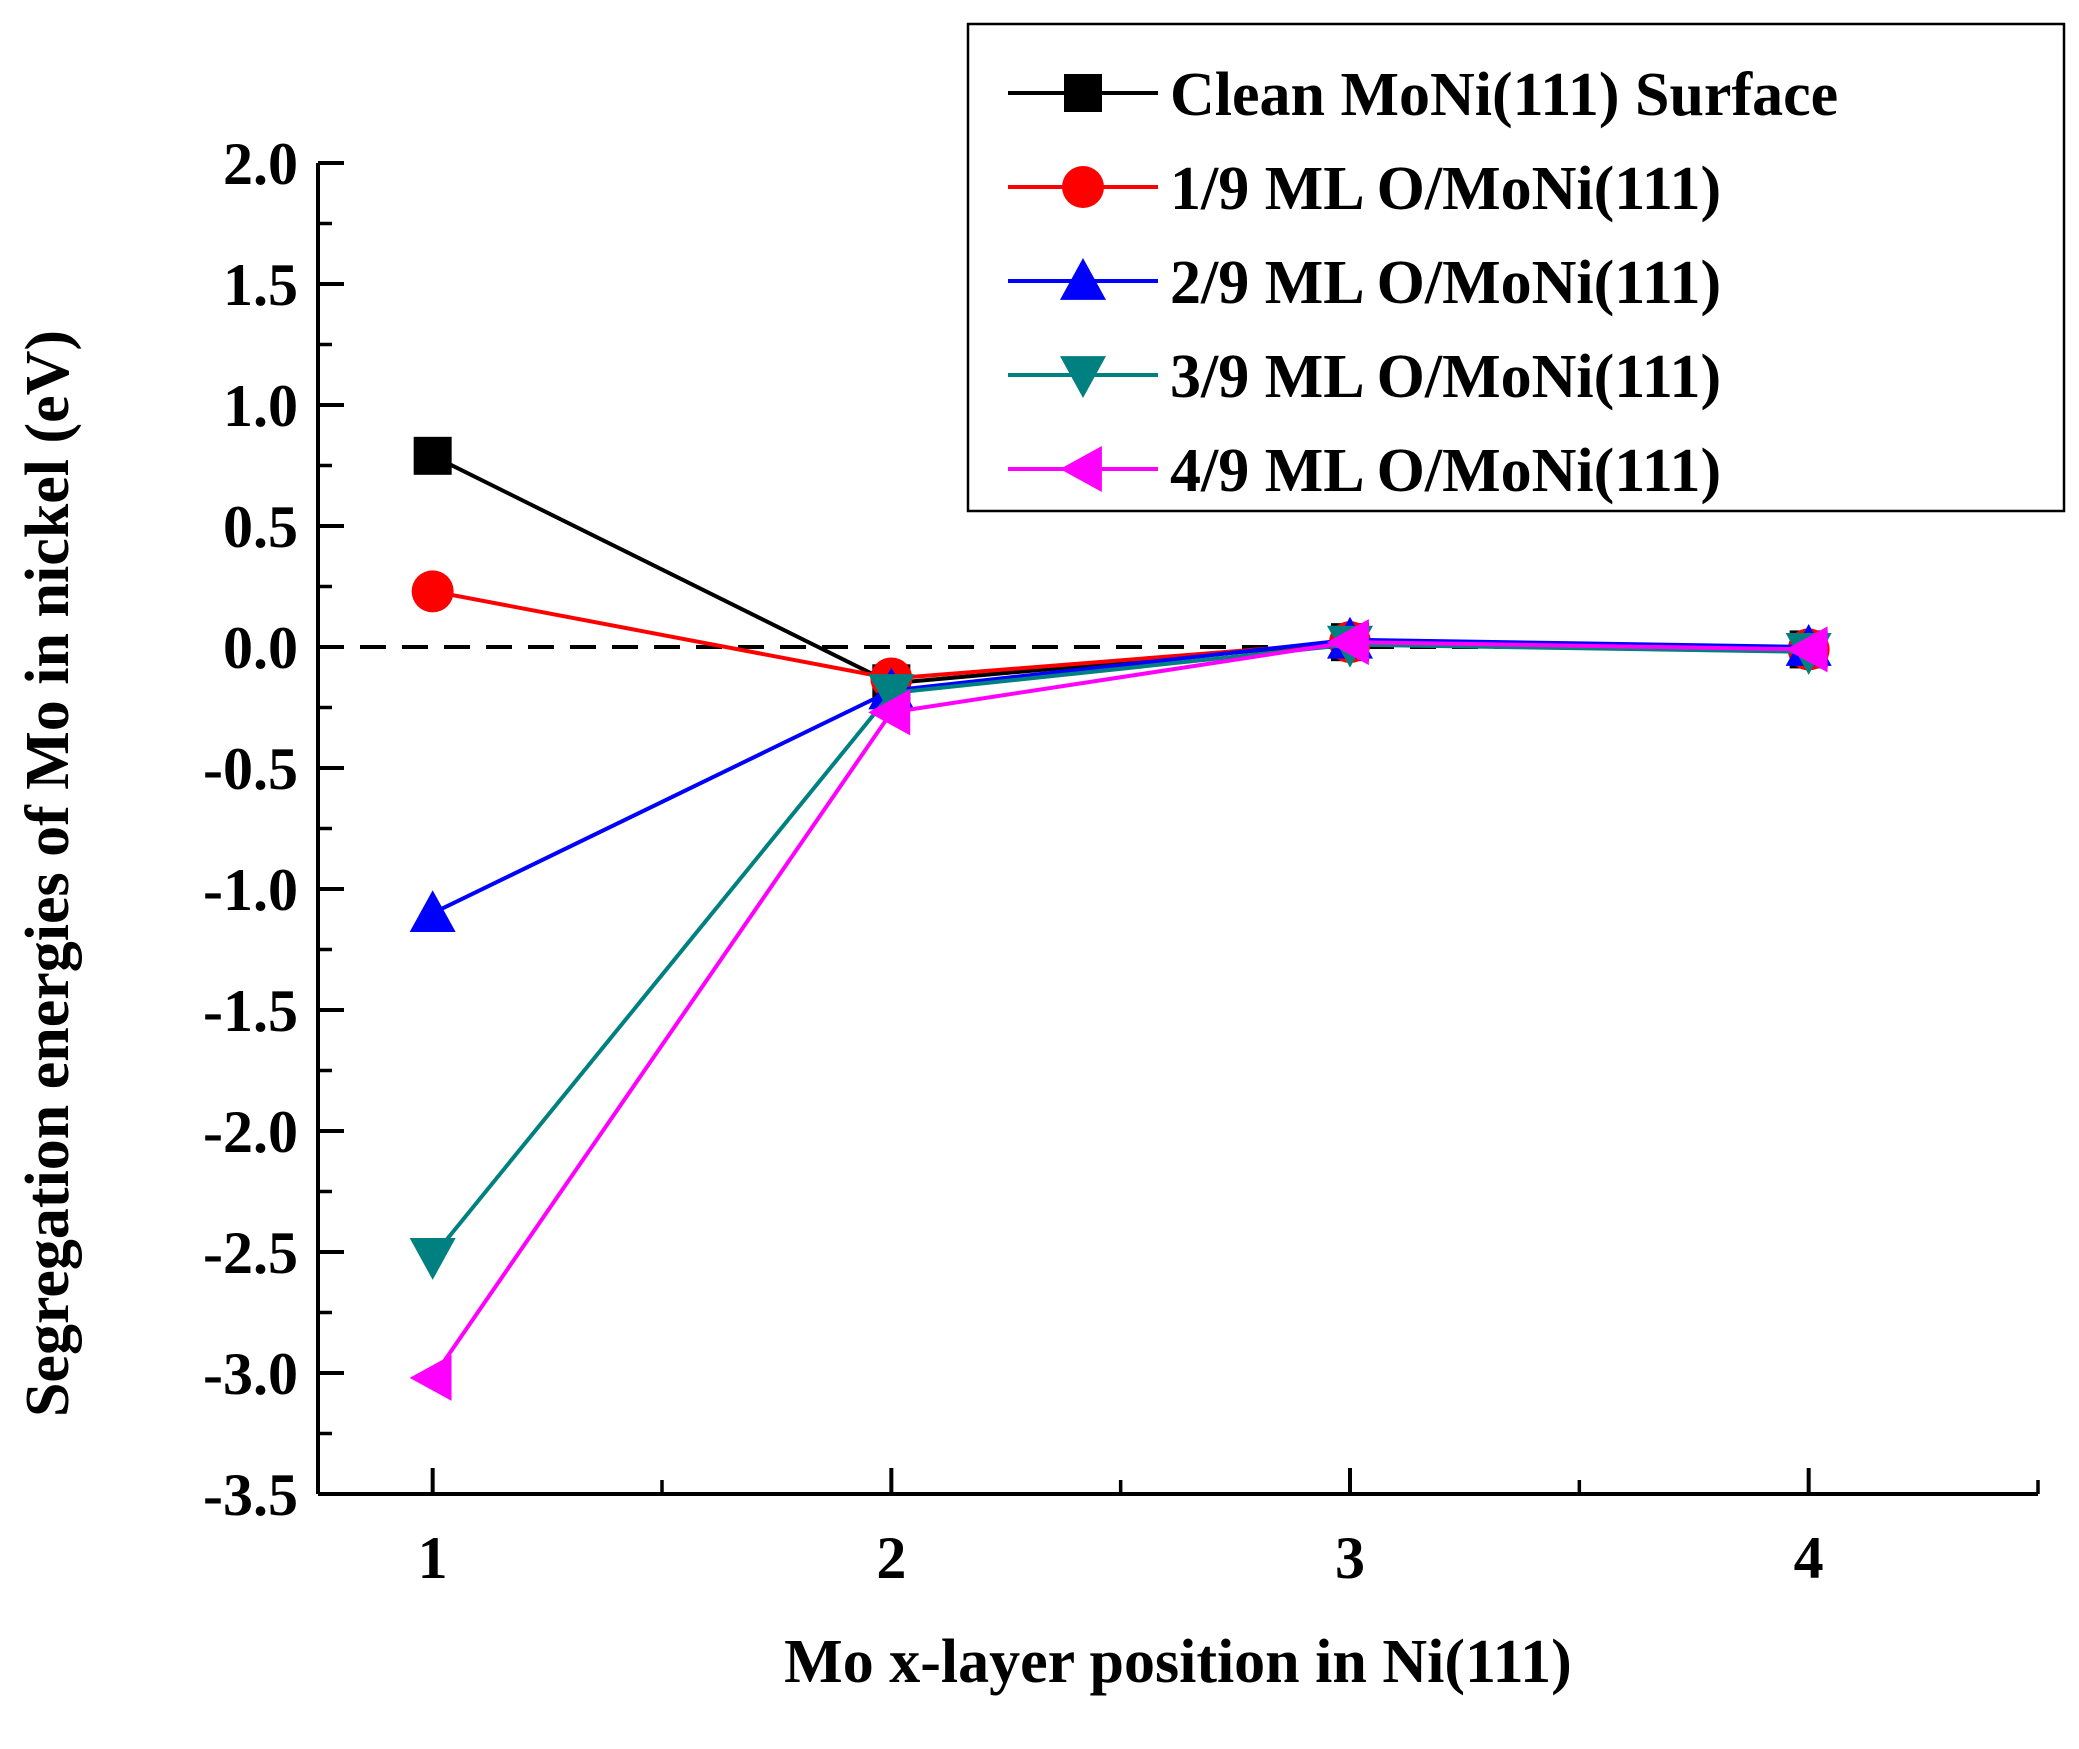 The height and width of the screenshot is (1749, 2079). Describe the element at coordinates (1350, 1558) in the screenshot. I see `x-tick-label: 3` at that location.